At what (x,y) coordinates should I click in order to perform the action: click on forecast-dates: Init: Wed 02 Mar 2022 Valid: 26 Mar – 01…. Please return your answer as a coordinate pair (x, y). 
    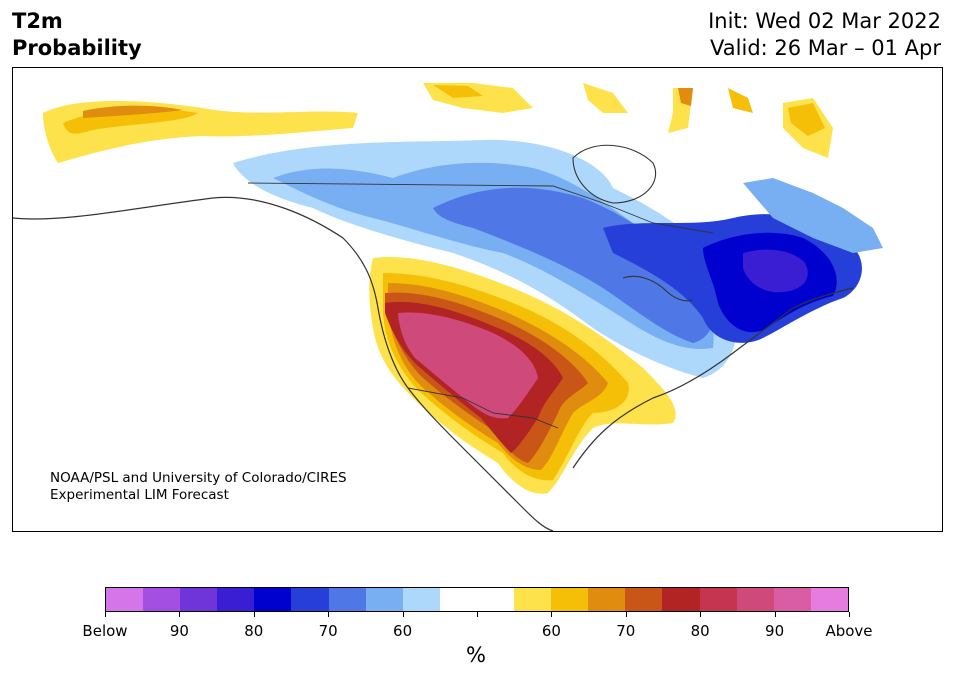
    Looking at the image, I should click on (824, 35).